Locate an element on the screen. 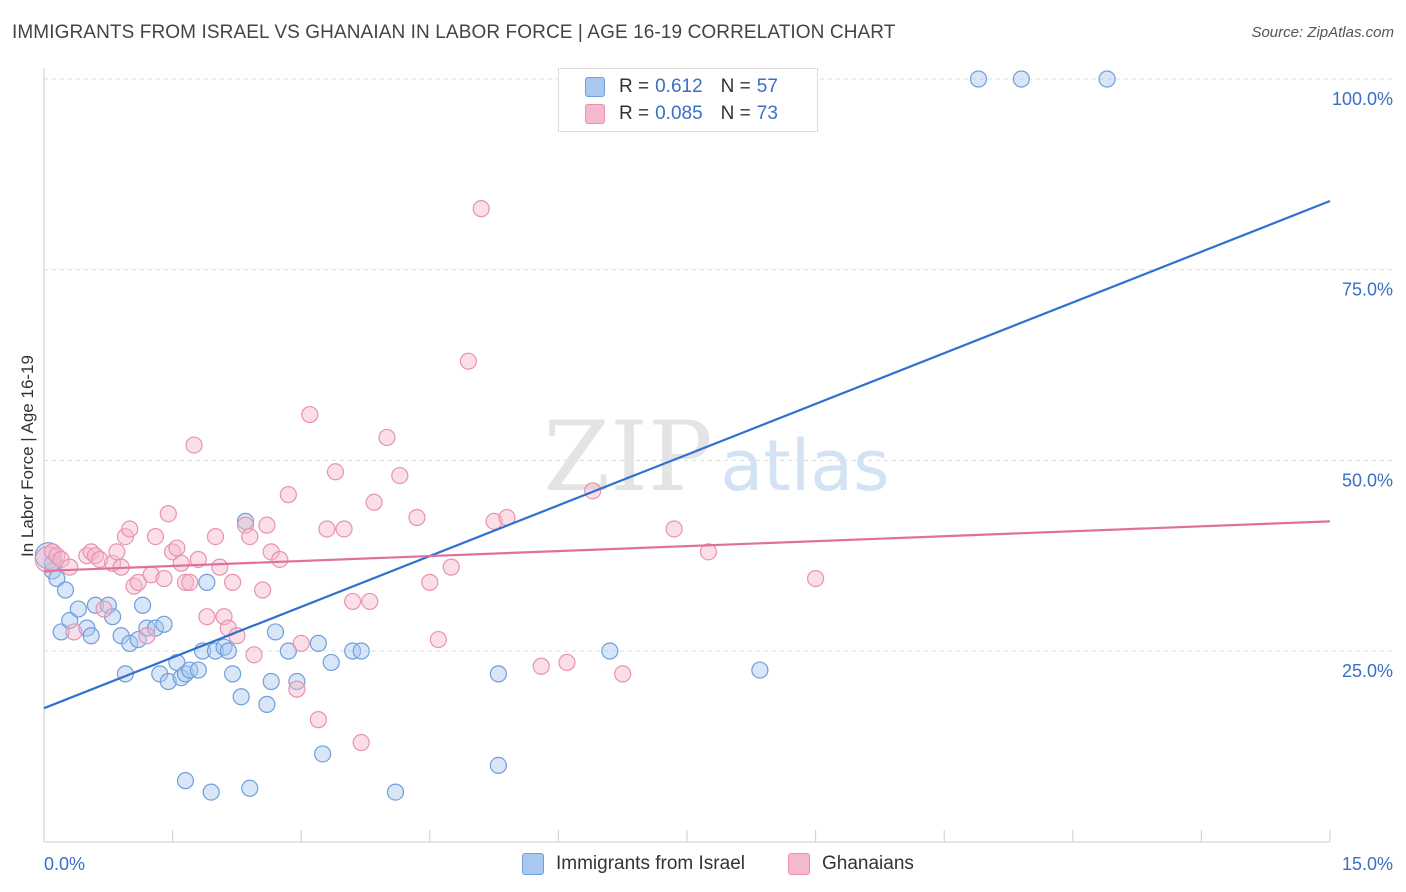 Image resolution: width=1406 pixels, height=892 pixels. legend-ghana-label: Ghanaians is located at coordinates (868, 863).